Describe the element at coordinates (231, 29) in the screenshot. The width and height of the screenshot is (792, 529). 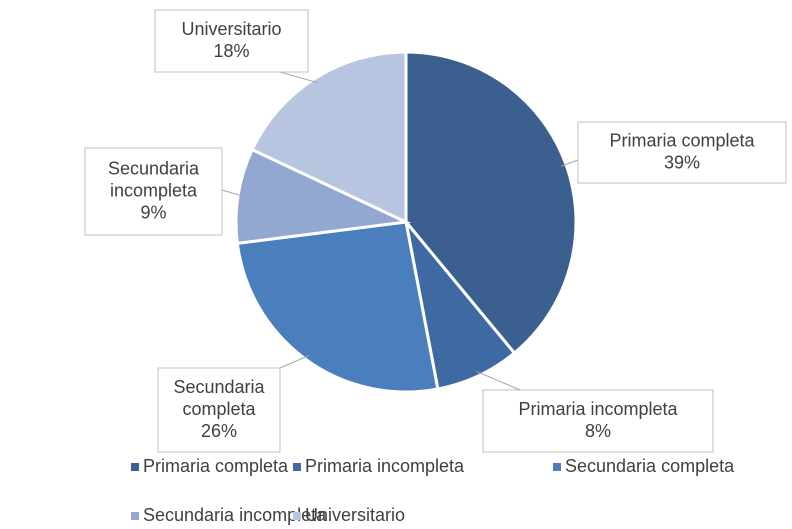
I see `data-label-name: Universitario` at that location.